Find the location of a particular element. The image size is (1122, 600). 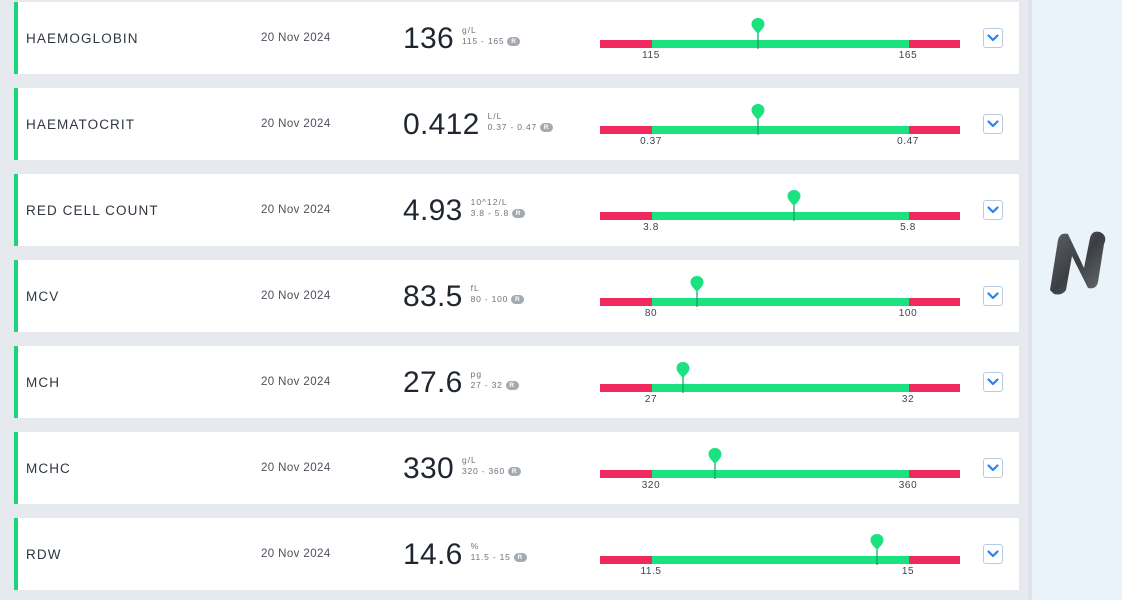

range-low-label: 11.5 is located at coordinates (651, 571).